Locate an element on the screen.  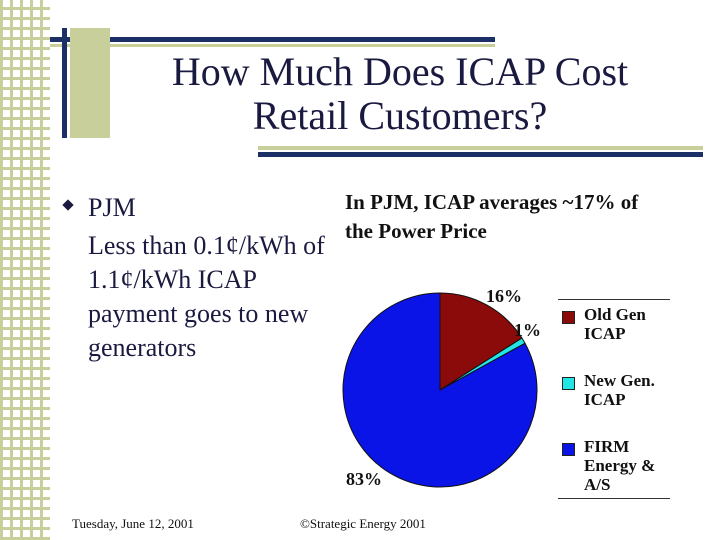
footer-date: Tuesday, June 12, 2001 is located at coordinates (133, 523).